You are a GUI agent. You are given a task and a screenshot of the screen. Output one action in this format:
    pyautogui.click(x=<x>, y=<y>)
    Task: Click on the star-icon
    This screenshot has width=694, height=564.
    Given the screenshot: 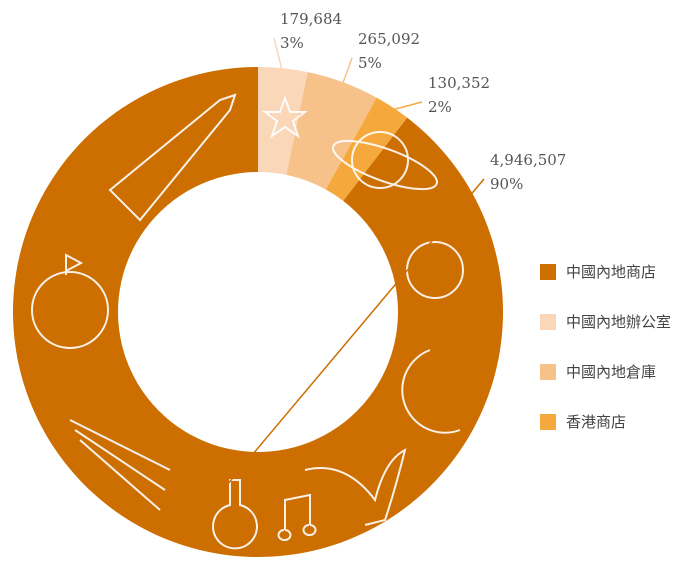 What is the action you would take?
    pyautogui.click(x=285, y=117)
    